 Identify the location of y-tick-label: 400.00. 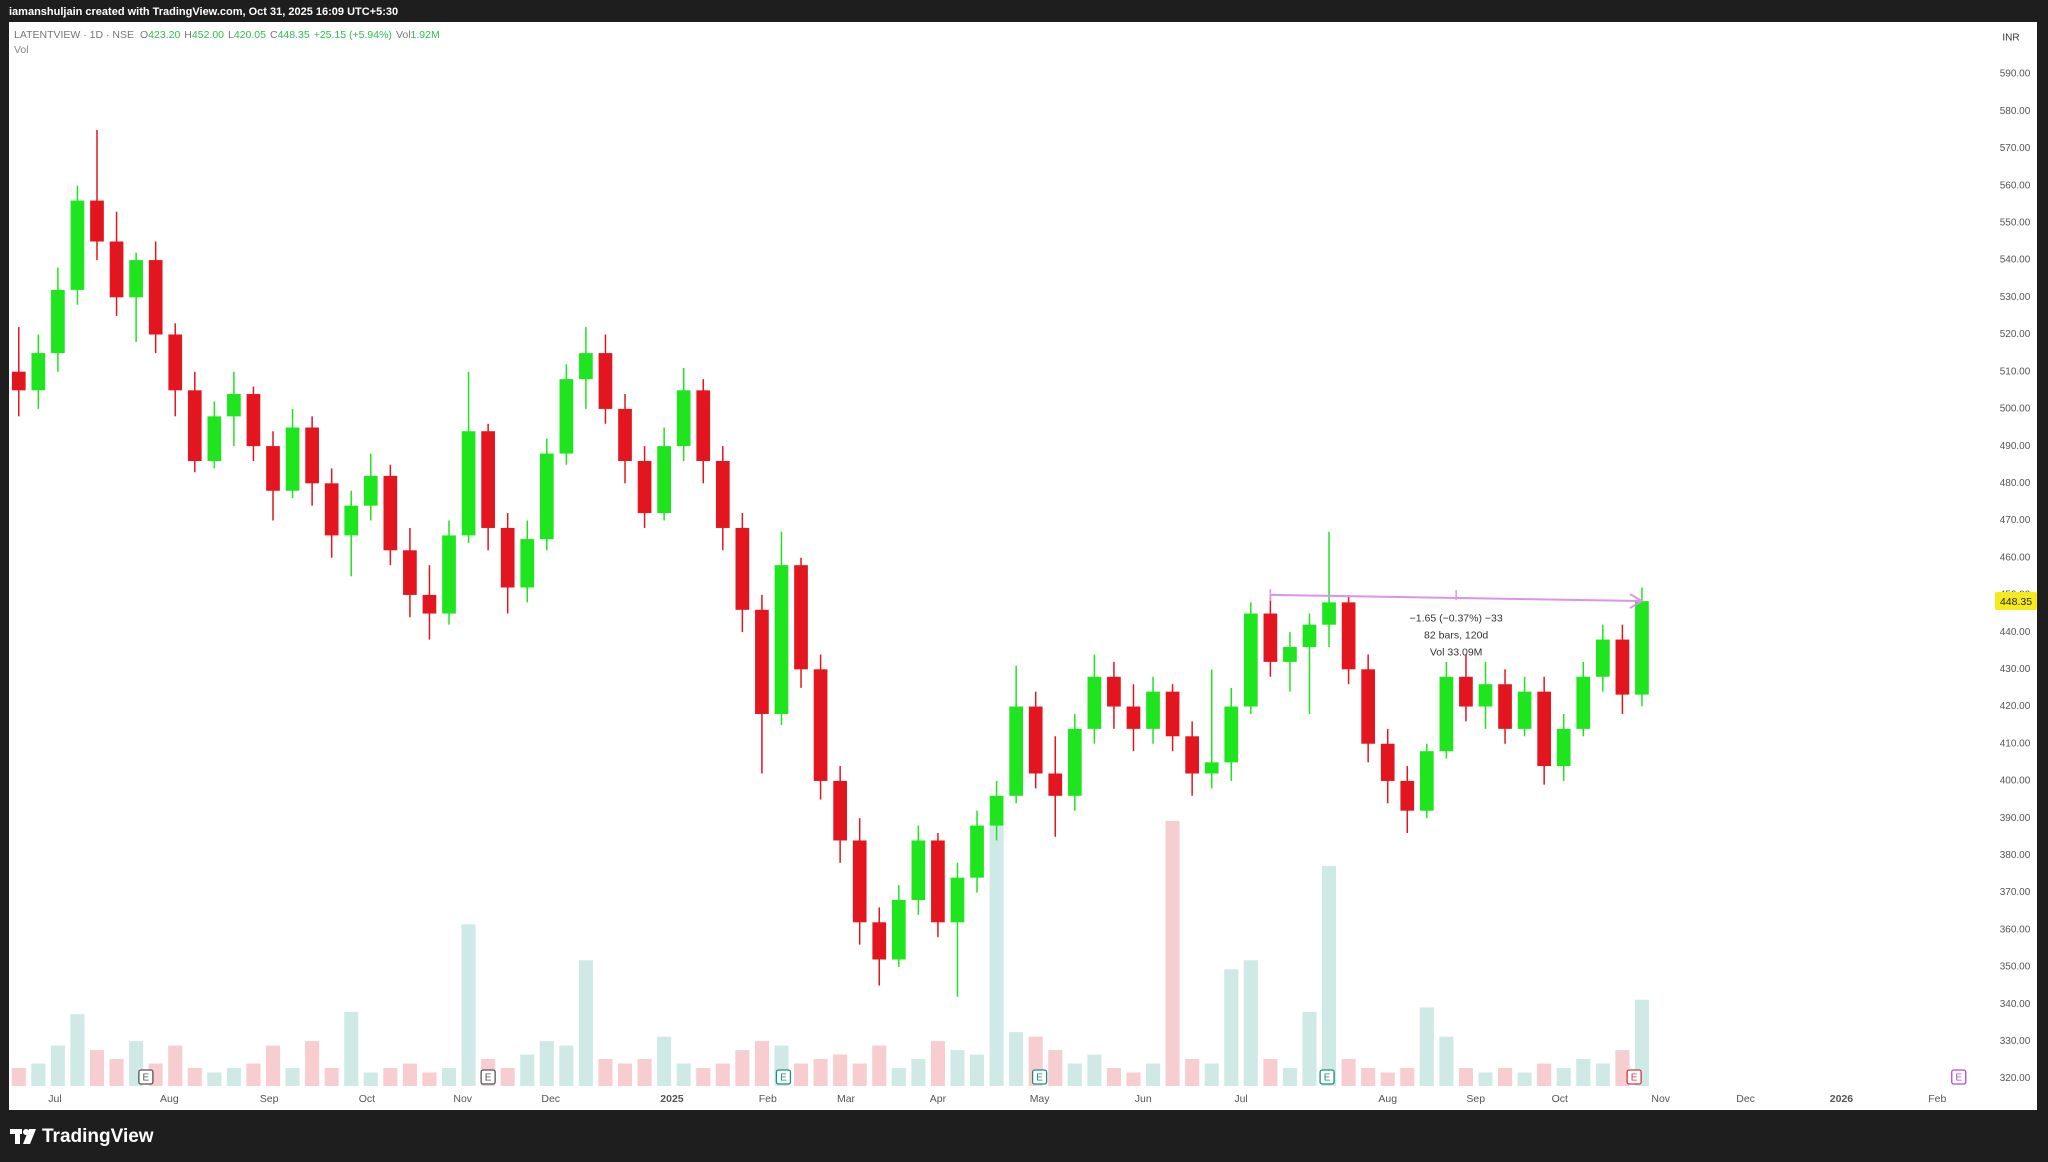
(2015, 781).